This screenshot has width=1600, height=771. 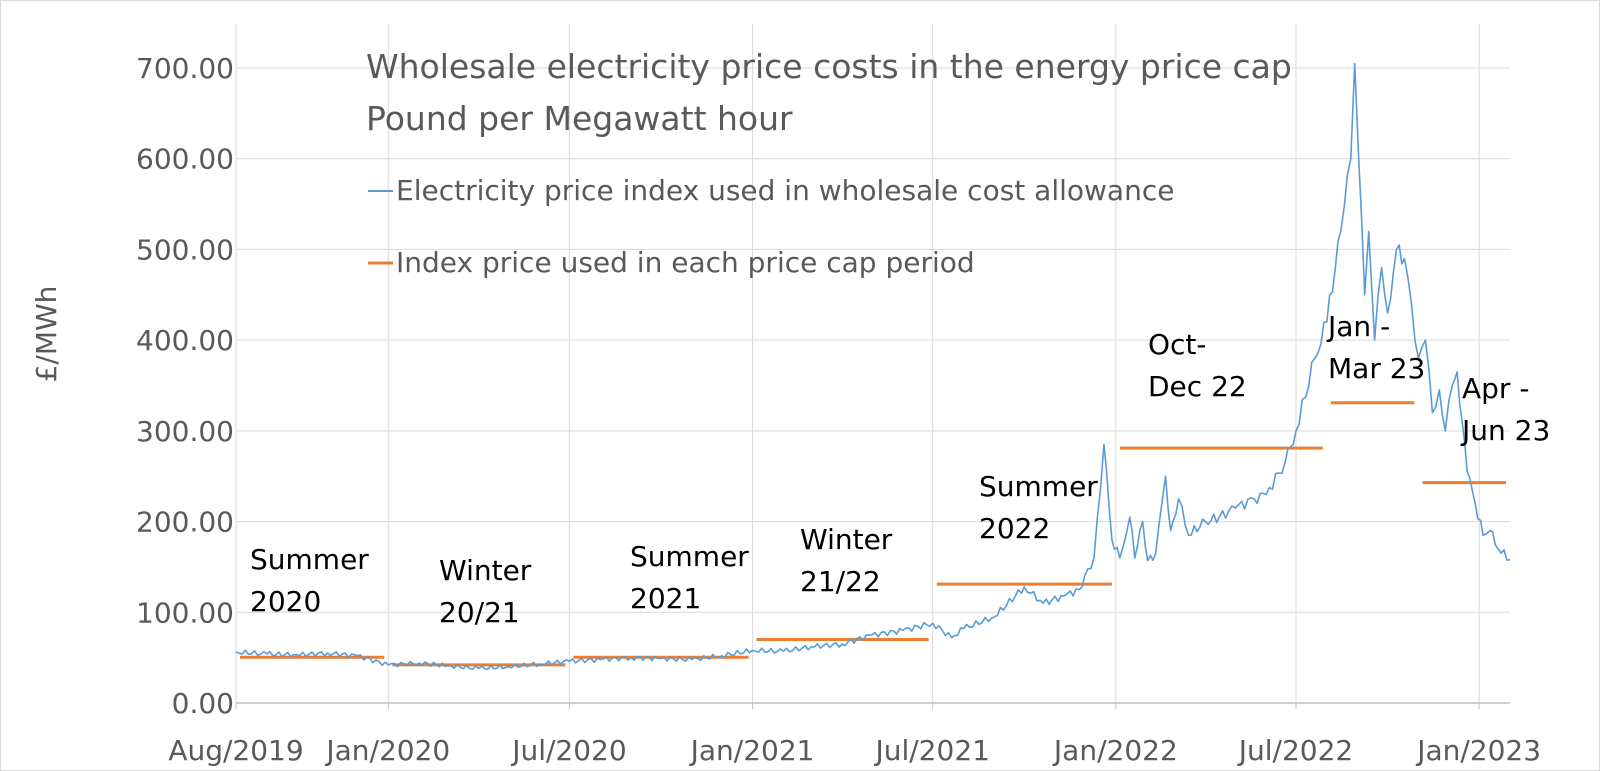 What do you see at coordinates (1197, 365) in the screenshot?
I see `period-label: Oct-Dec 22` at bounding box center [1197, 365].